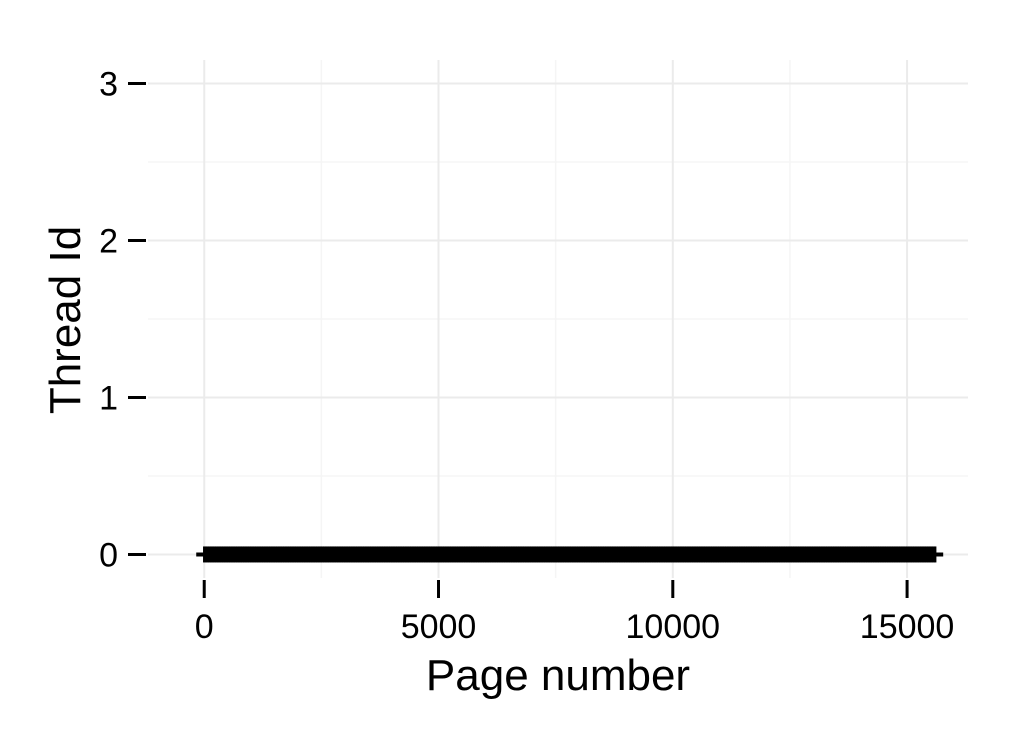  Describe the element at coordinates (204, 627) in the screenshot. I see `x-tick-label: 0` at that location.